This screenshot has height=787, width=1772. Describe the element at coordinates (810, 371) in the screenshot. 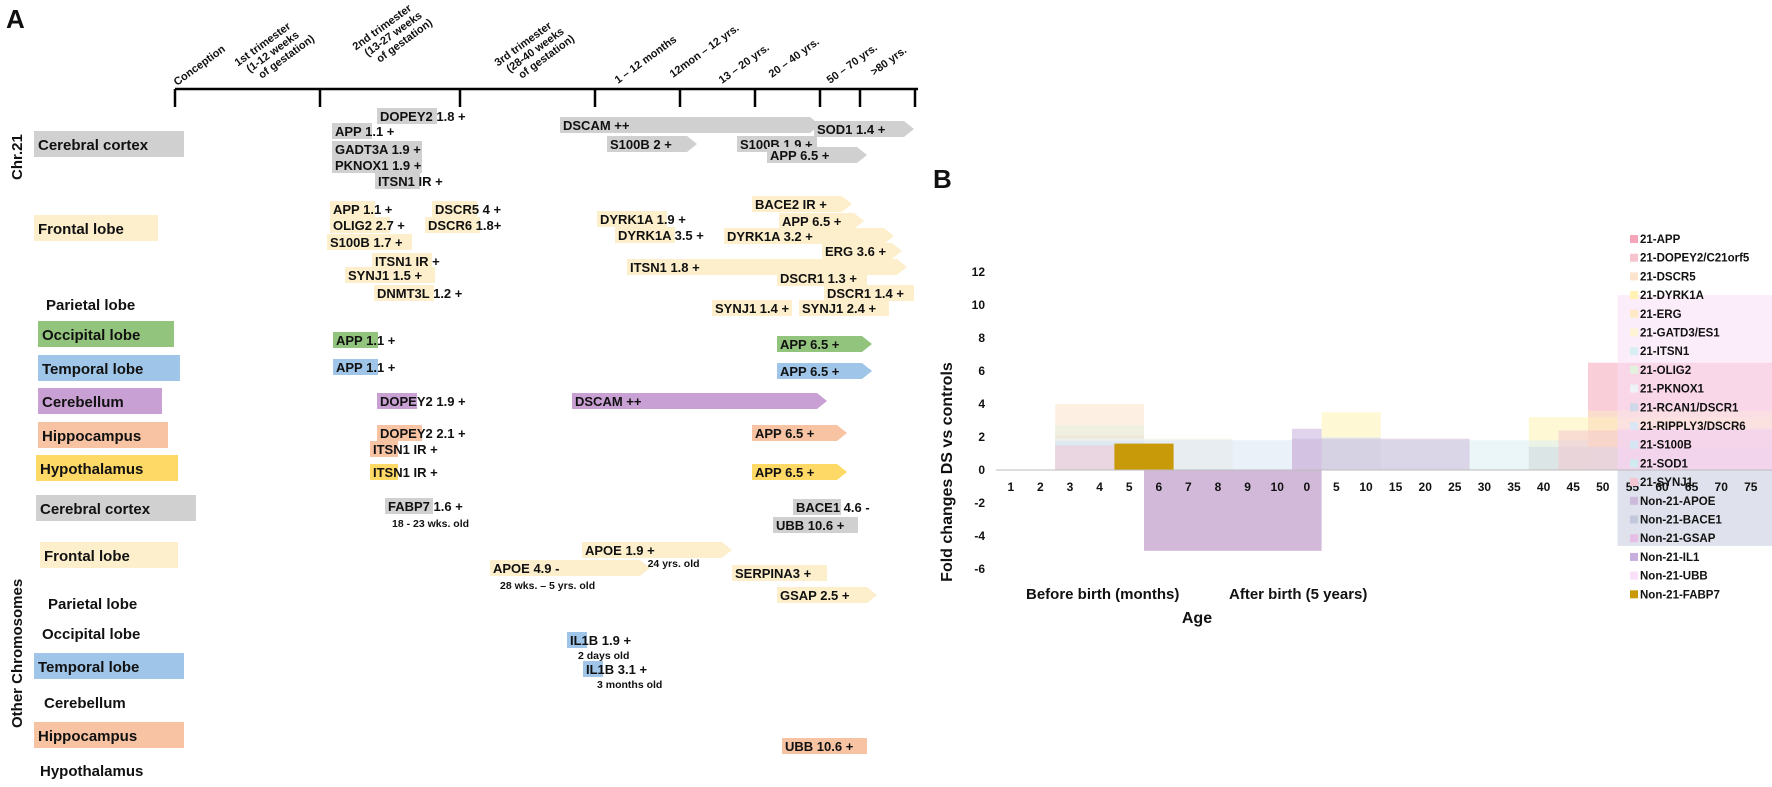

I see `gene-label: APP 6.5 +` at that location.